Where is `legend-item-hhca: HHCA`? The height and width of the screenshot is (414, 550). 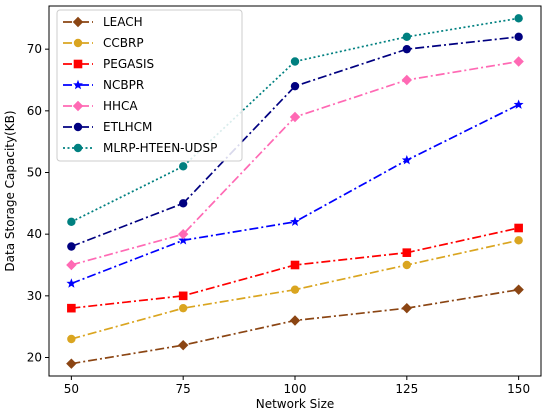 legend-item-hhca: HHCA is located at coordinates (100, 106).